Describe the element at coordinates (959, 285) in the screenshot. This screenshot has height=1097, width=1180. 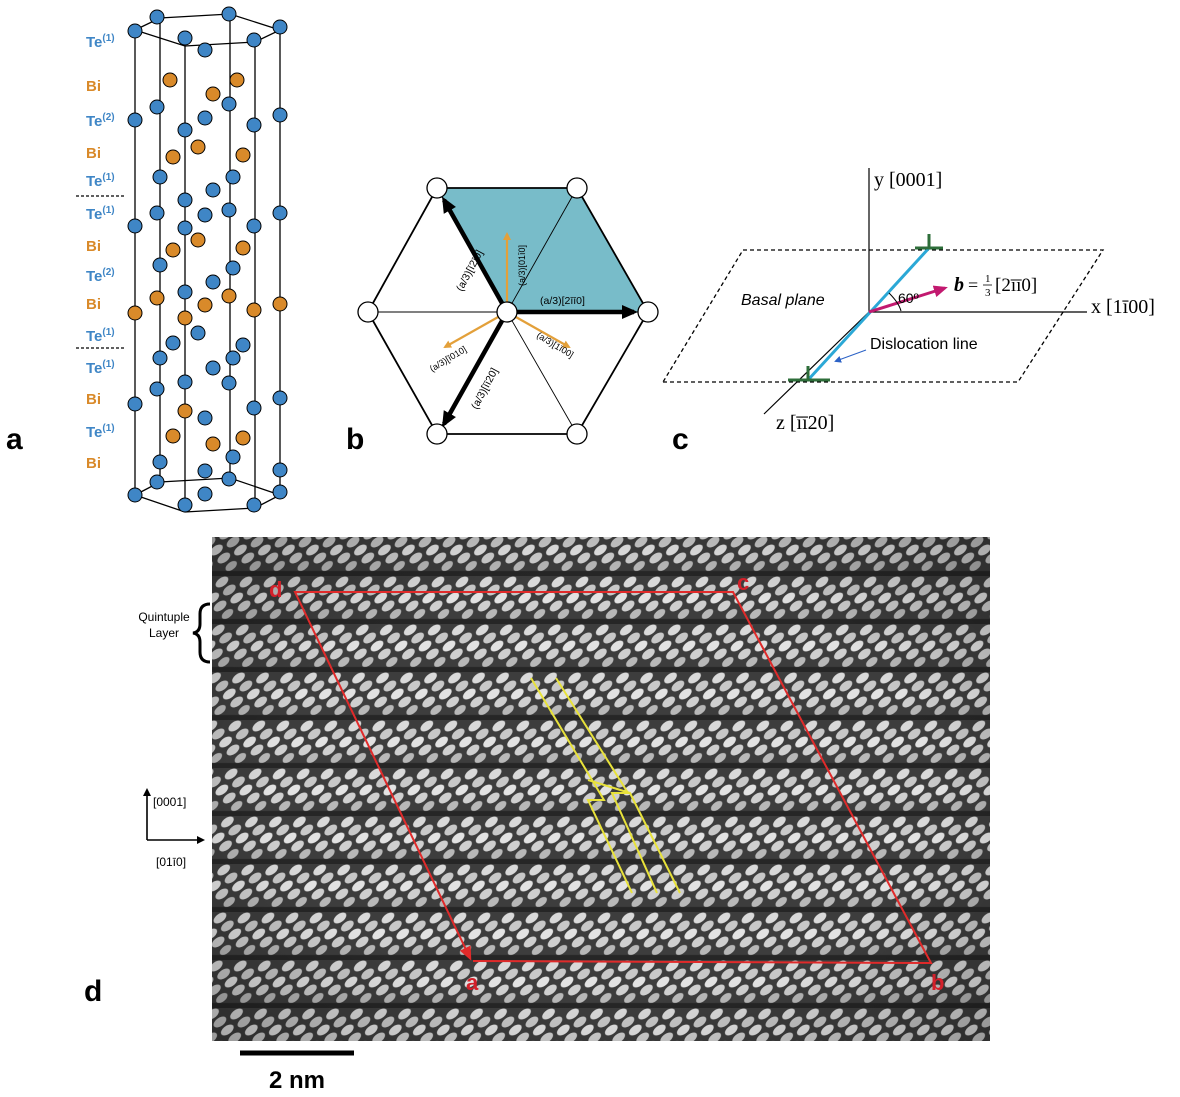
I see `burgers-symbol: b` at that location.